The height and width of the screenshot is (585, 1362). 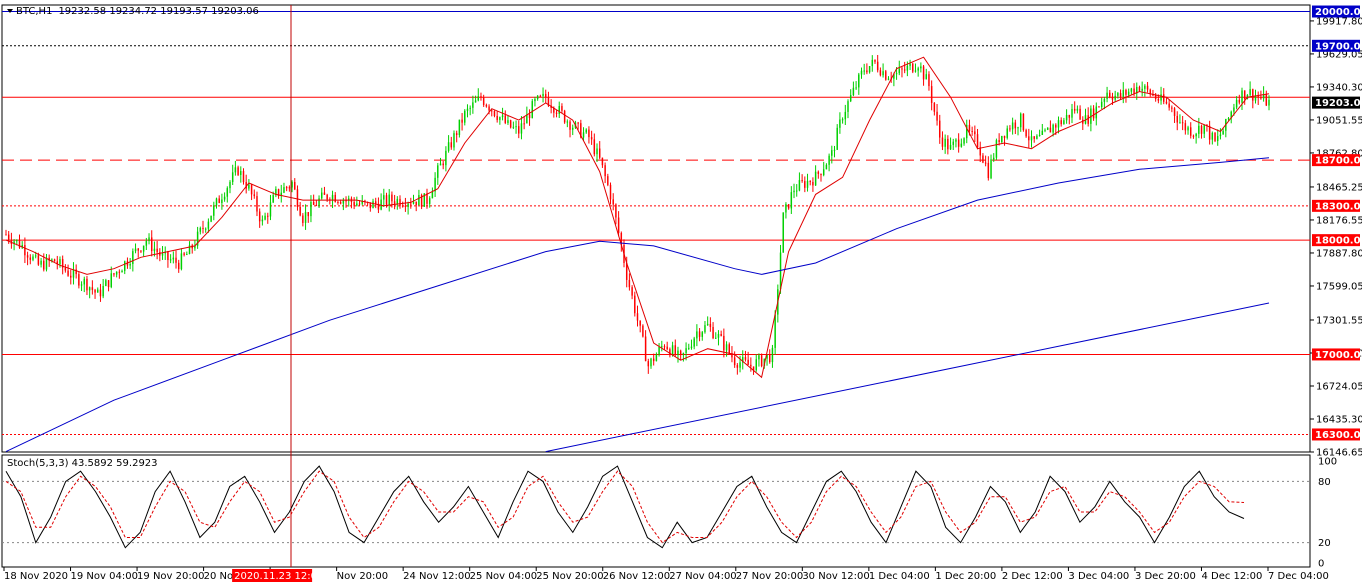 I want to click on level-label: 18000.00, so click(x=1338, y=241).